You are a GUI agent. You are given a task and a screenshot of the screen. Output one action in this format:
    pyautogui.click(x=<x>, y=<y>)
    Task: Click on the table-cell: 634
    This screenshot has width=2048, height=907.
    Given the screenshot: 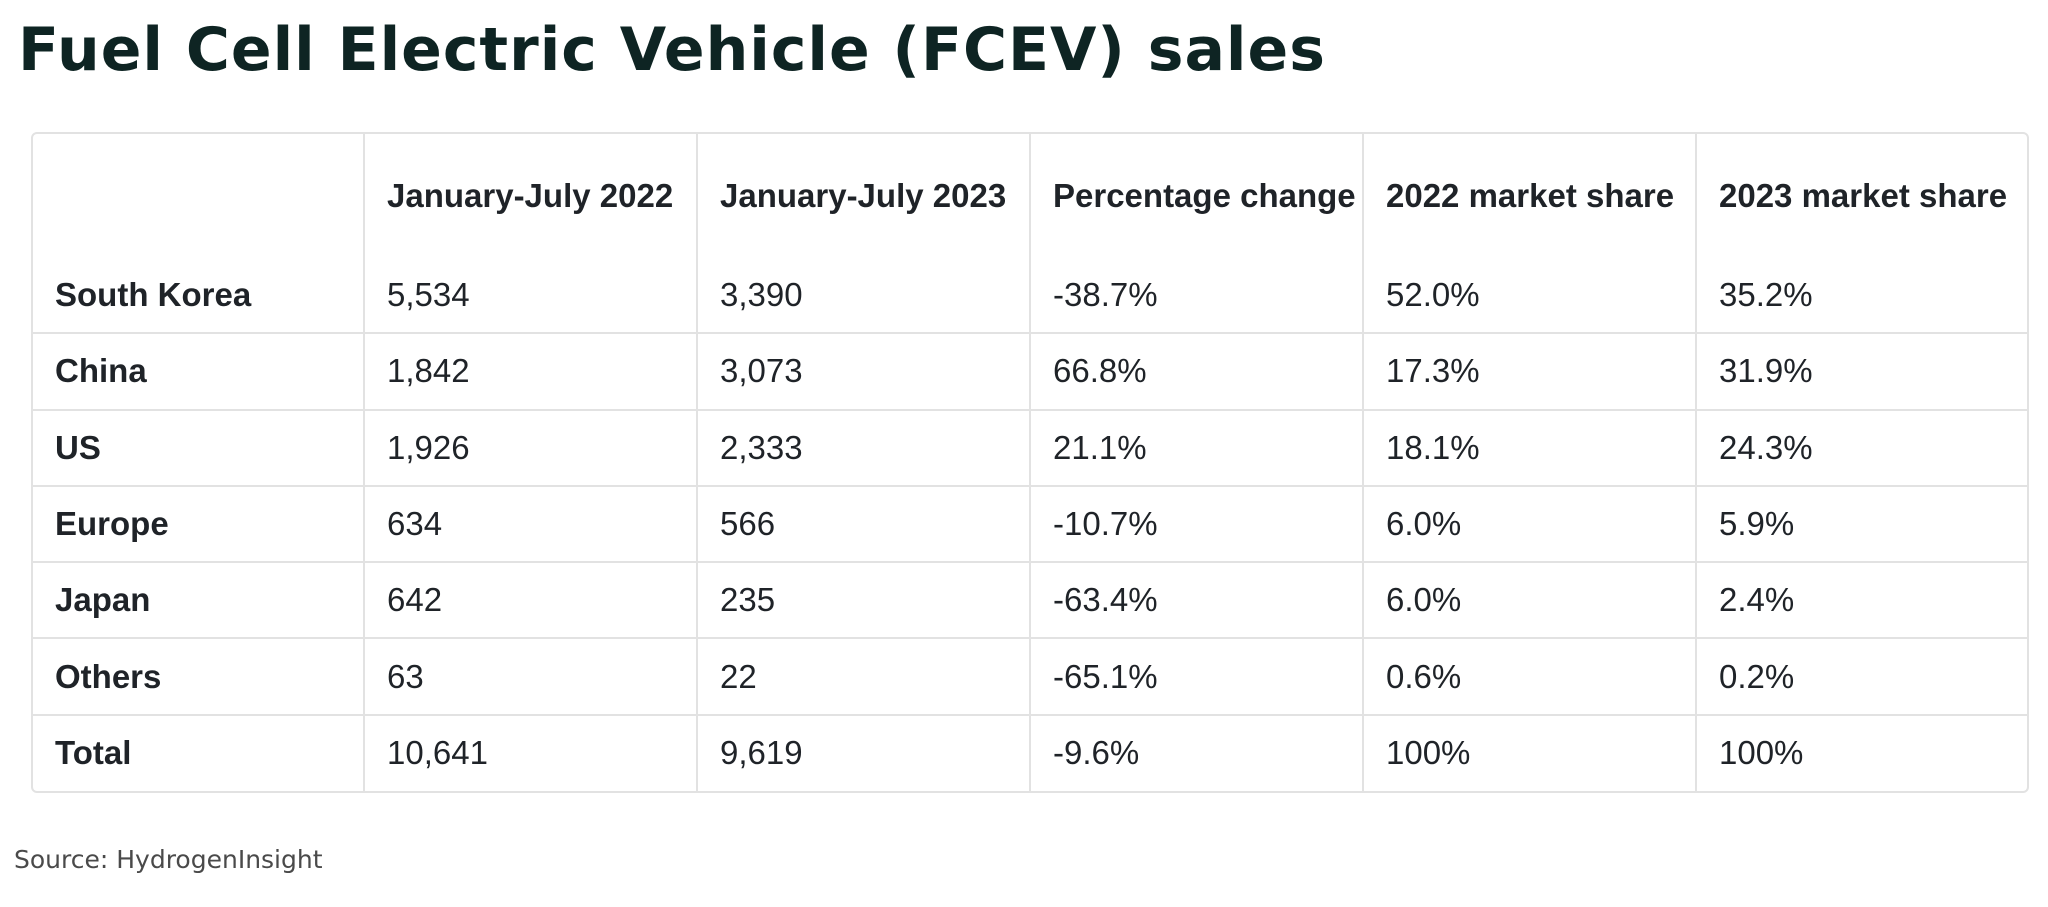 What is the action you would take?
    pyautogui.click(x=531, y=524)
    